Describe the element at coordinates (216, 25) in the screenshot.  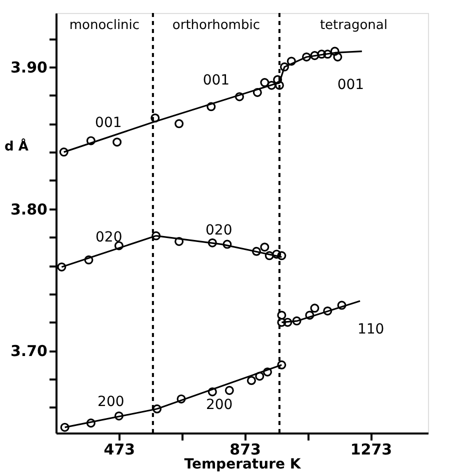
I see `annotation: orthorhombic` at that location.